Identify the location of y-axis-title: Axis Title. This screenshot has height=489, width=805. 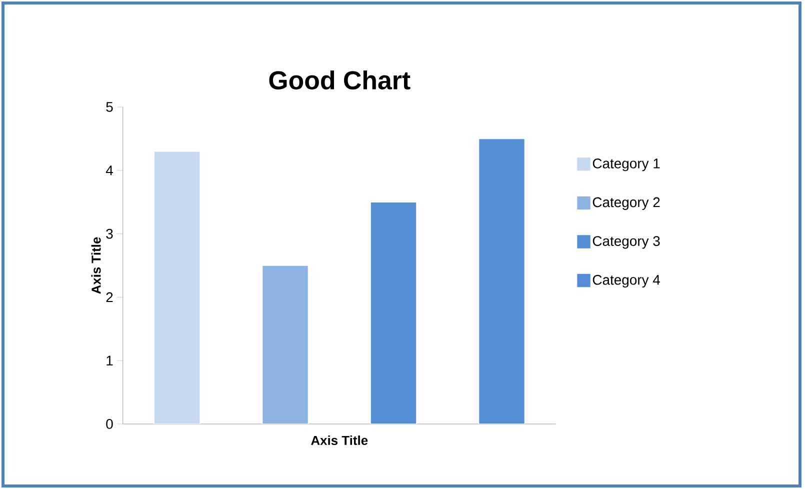
(96, 265).